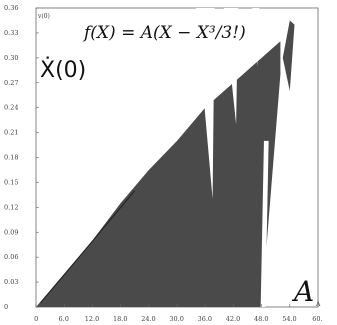  I want to click on x-axis-small-label: A, so click(318, 304).